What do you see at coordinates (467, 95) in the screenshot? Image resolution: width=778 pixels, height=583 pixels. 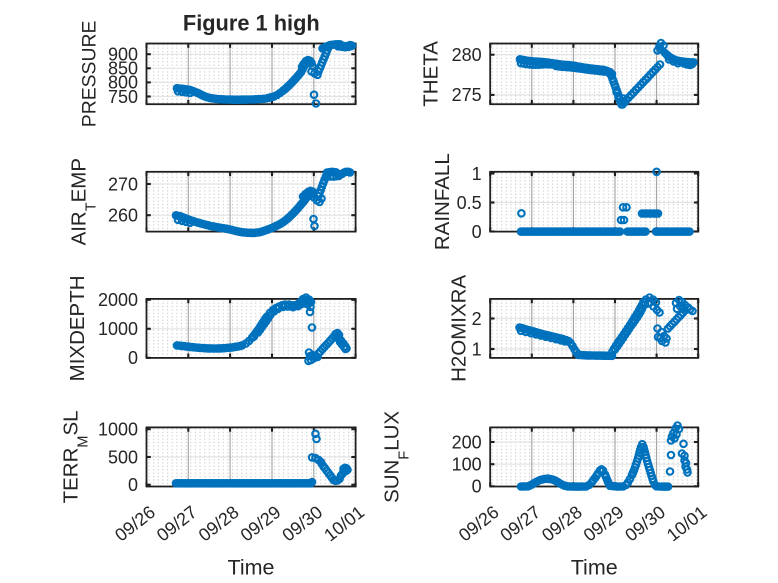 I see `svg-text: 275` at bounding box center [467, 95].